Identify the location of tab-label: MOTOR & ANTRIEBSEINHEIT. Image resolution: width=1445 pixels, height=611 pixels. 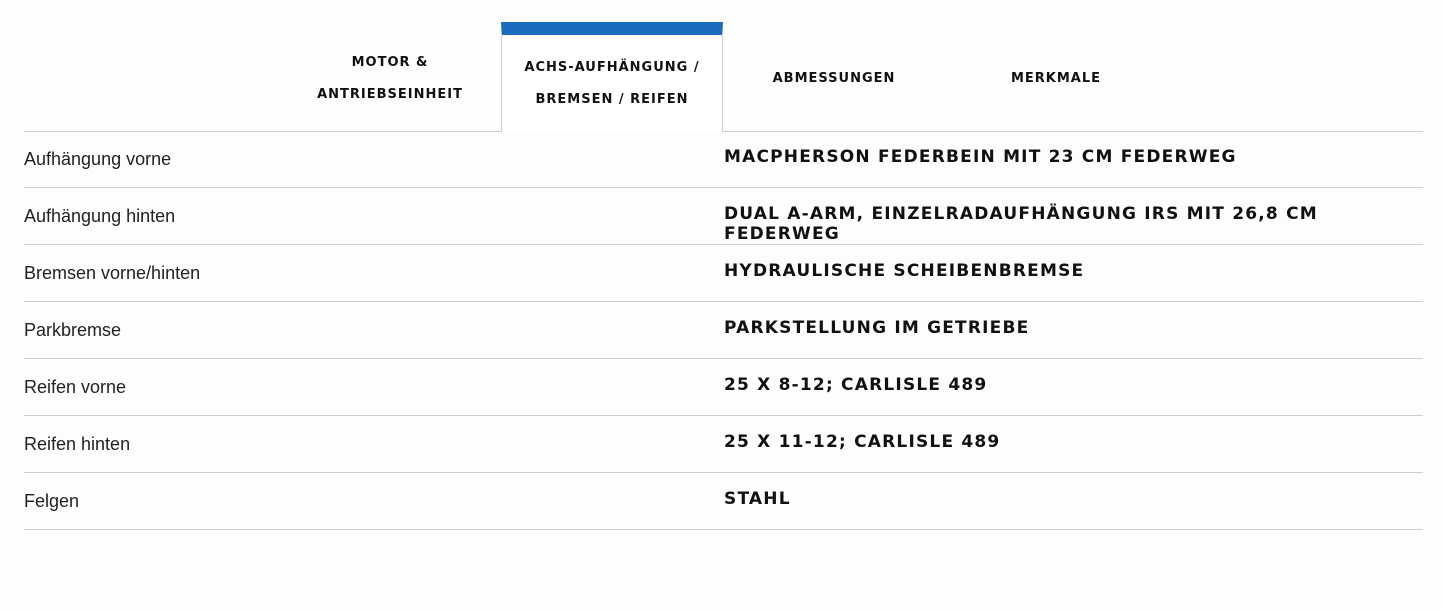
(390, 78).